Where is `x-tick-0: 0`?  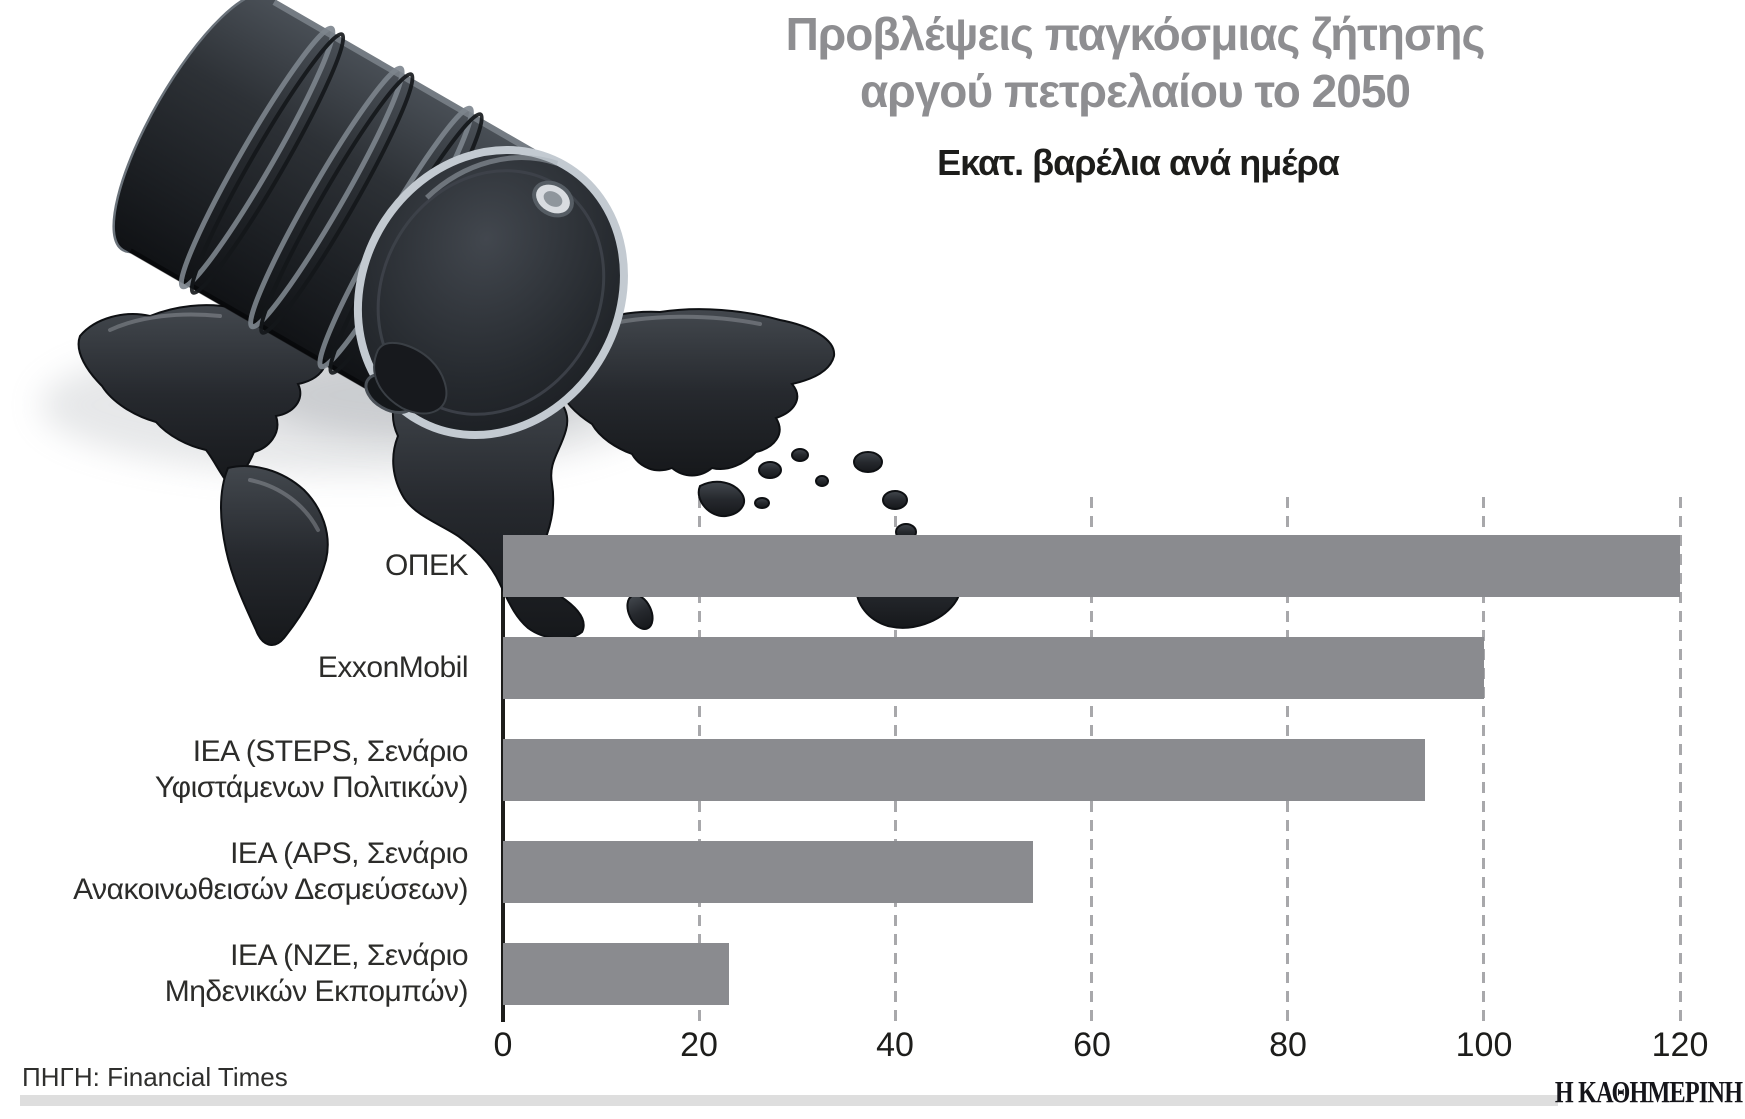 x-tick-0: 0 is located at coordinates (503, 1045).